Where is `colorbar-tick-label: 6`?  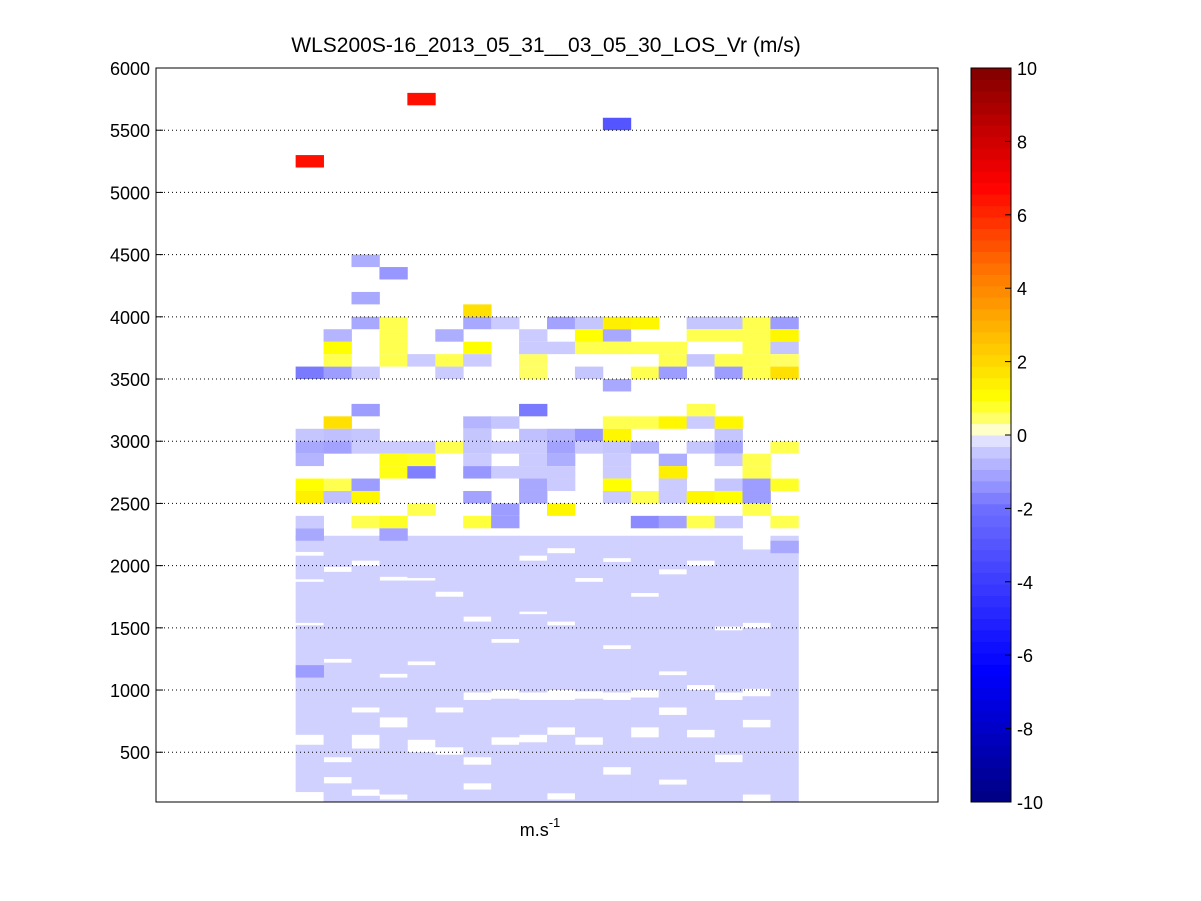
colorbar-tick-label: 6 is located at coordinates (1022, 216).